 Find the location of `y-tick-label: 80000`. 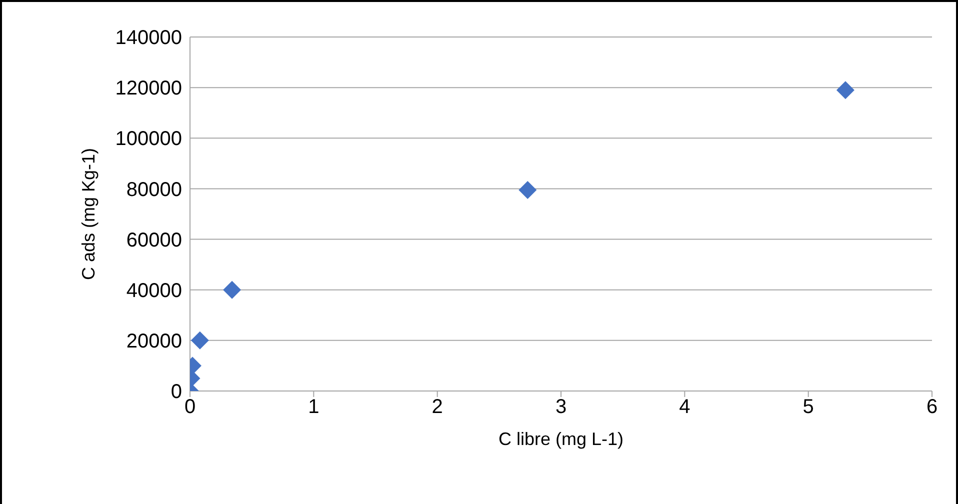

y-tick-label: 80000 is located at coordinates (154, 189).